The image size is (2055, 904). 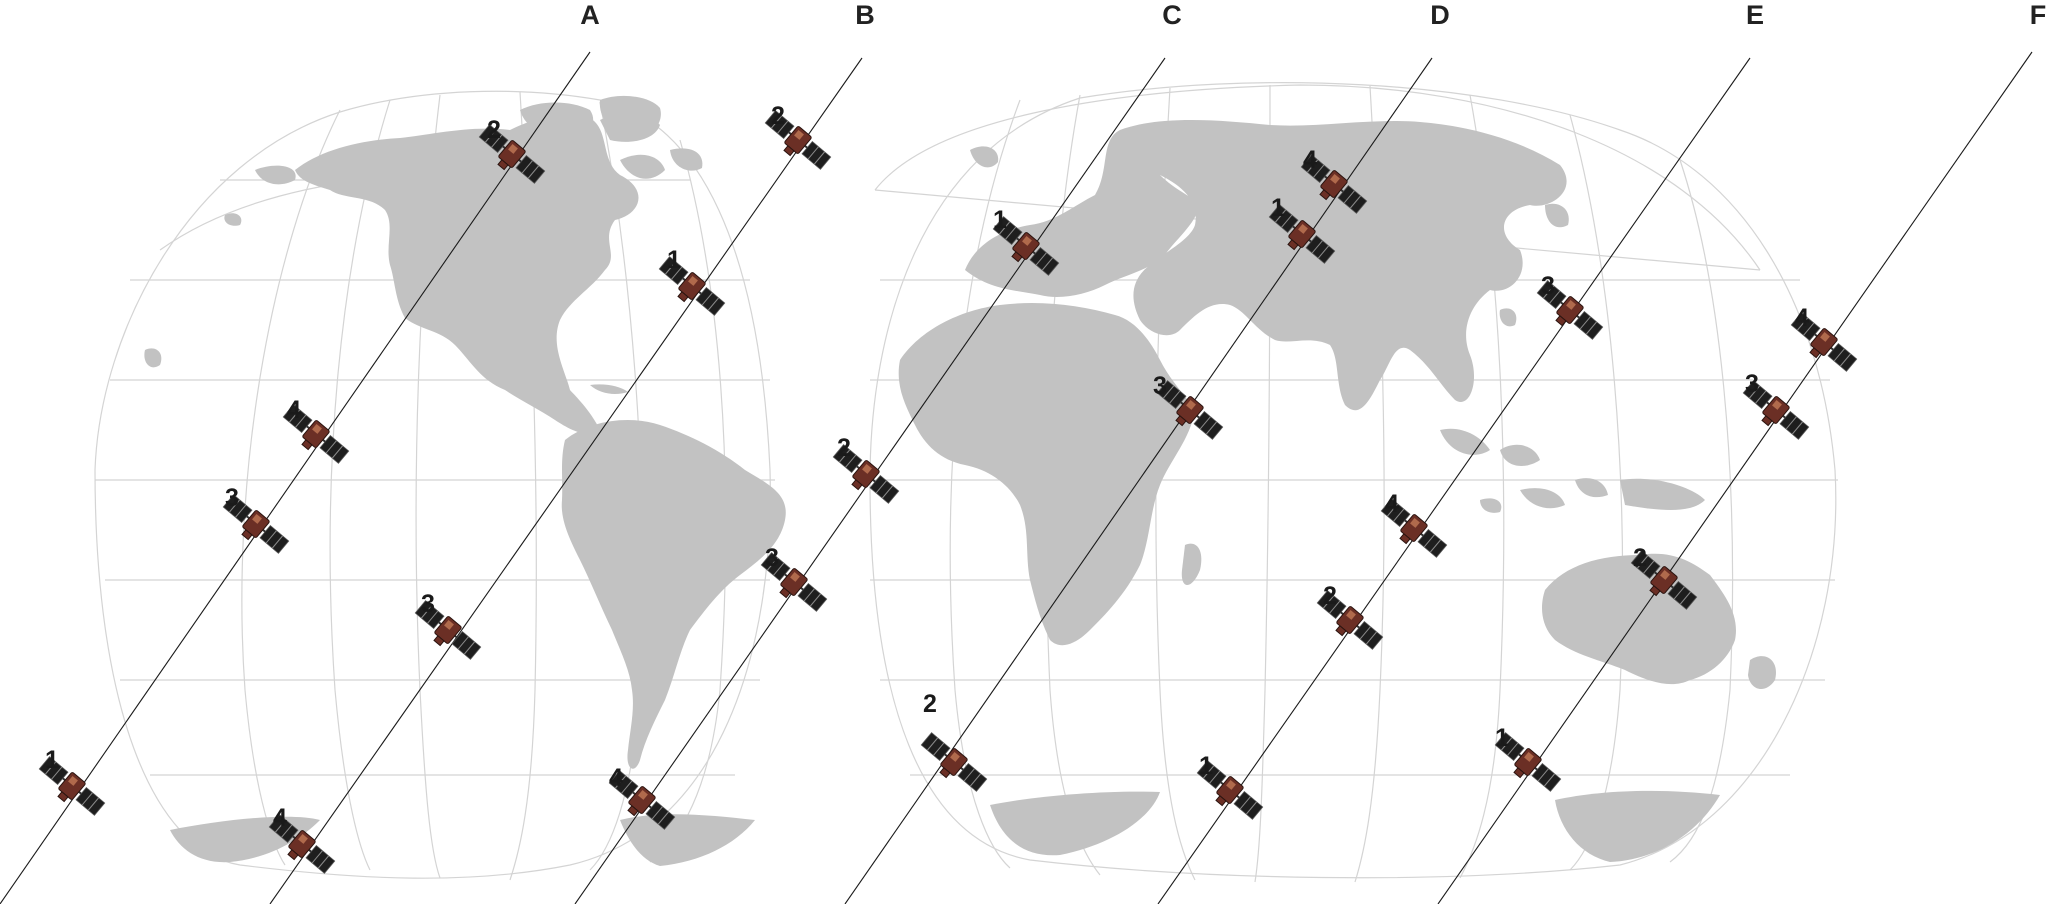 What do you see at coordinates (772, 558) in the screenshot?
I see `satellite-label-c3: 3` at bounding box center [772, 558].